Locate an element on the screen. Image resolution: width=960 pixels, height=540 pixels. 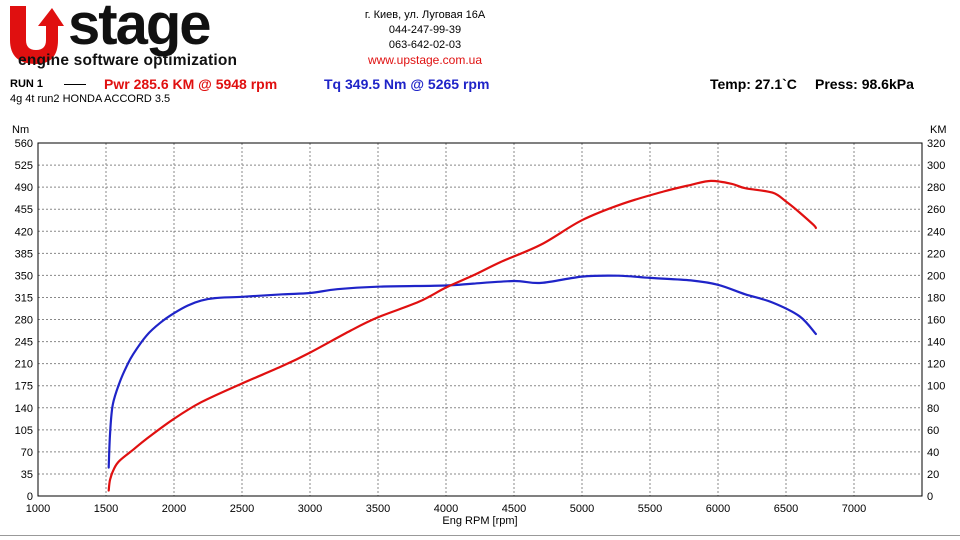
x-axis-label: Eng RPM [rpm] is located at coordinates (479, 521).